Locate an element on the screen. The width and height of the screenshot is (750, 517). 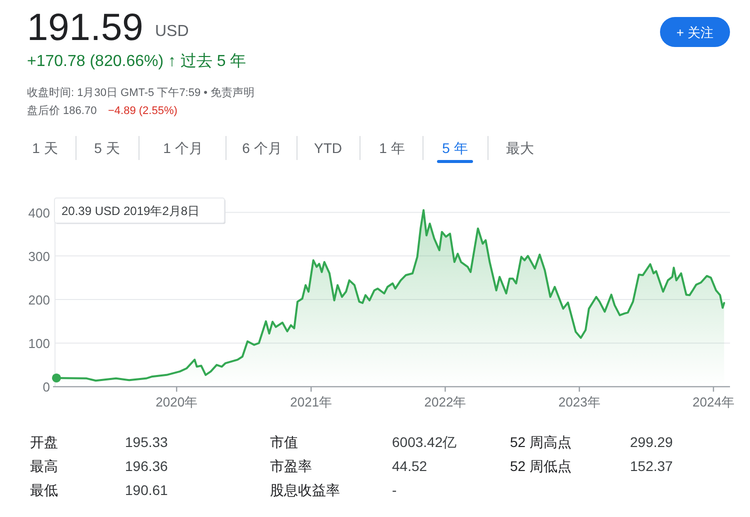
text: 190.61 is located at coordinates (146, 490).